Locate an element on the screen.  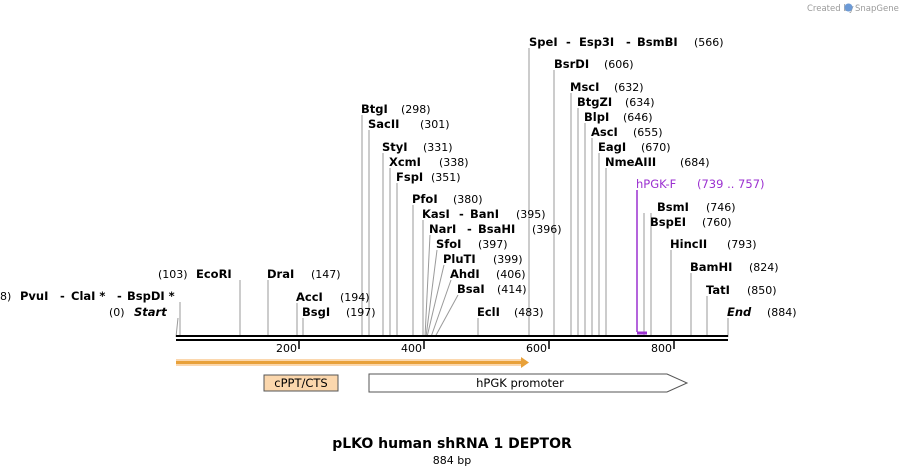
site-name: FspI is located at coordinates (409, 177).